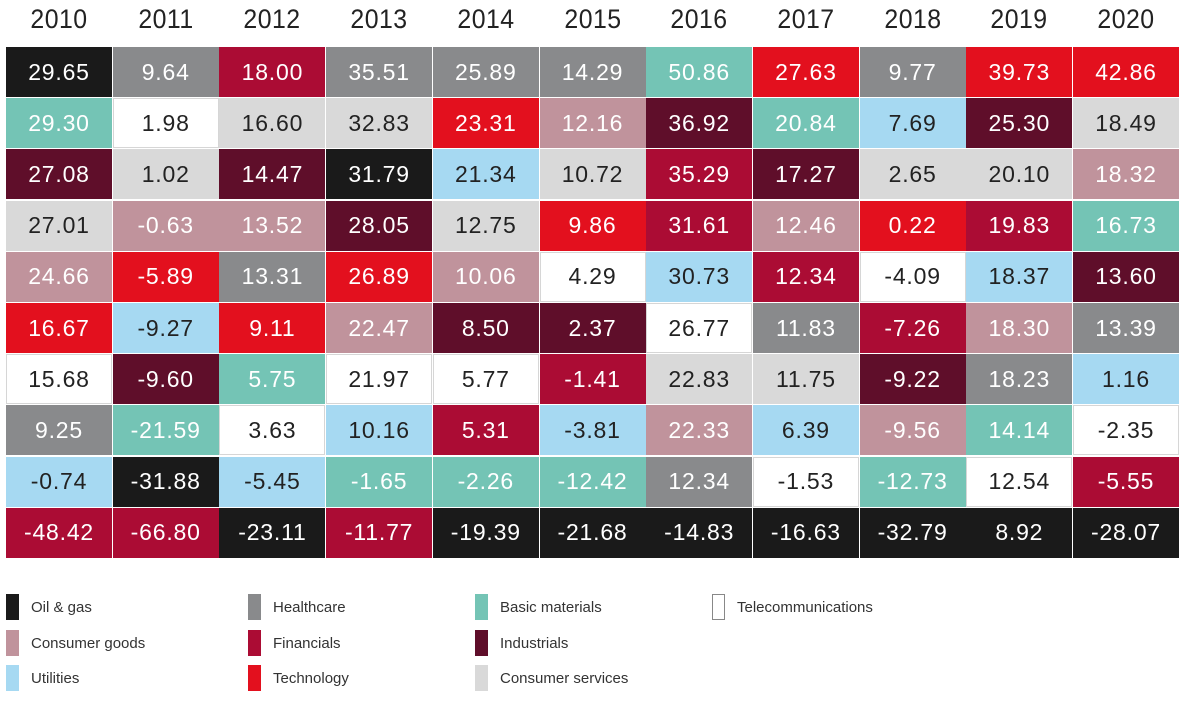 This screenshot has width=1200, height=713. What do you see at coordinates (805, 123) in the screenshot?
I see `cell-basic-materials: 20.84` at bounding box center [805, 123].